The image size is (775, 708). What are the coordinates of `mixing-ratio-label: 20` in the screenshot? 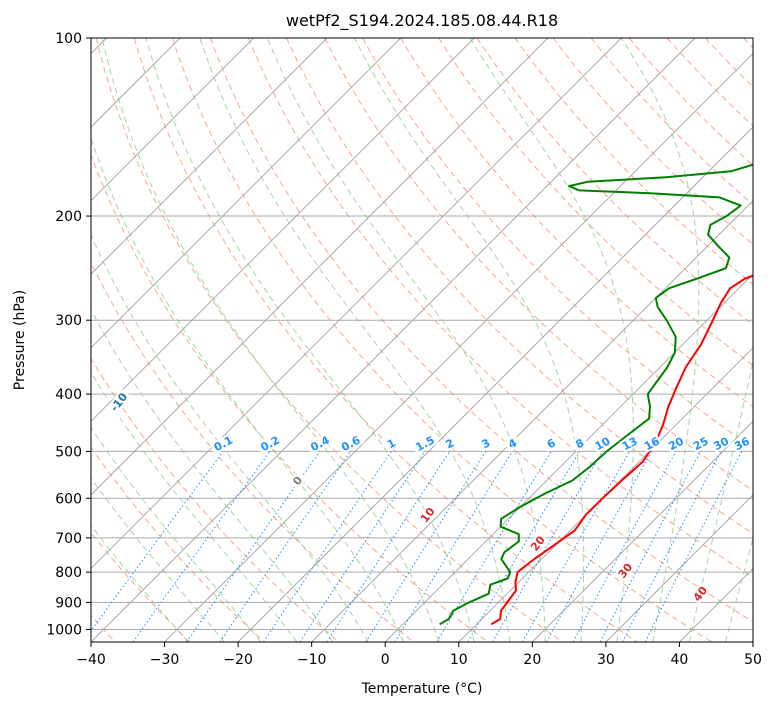 It's located at (676, 443).